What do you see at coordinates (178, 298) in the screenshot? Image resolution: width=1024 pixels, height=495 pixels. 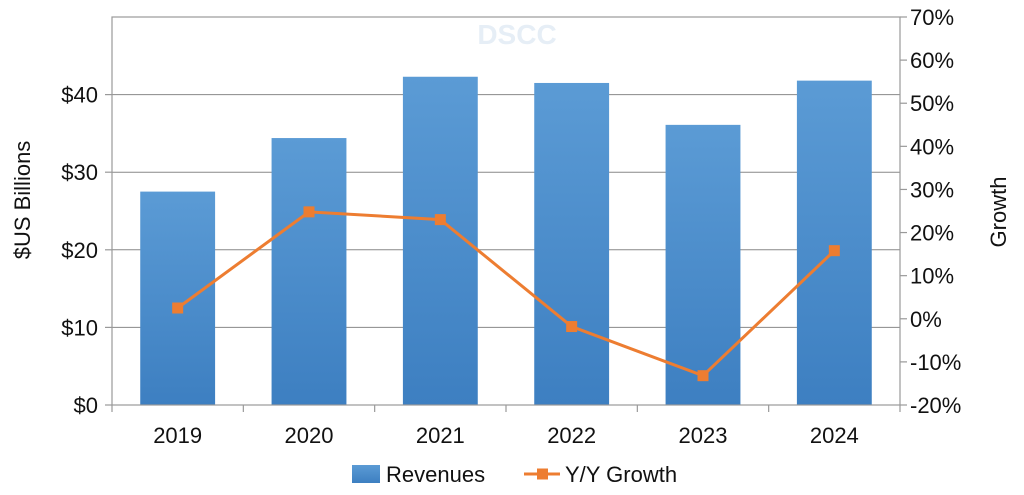 I see `bar-2019` at bounding box center [178, 298].